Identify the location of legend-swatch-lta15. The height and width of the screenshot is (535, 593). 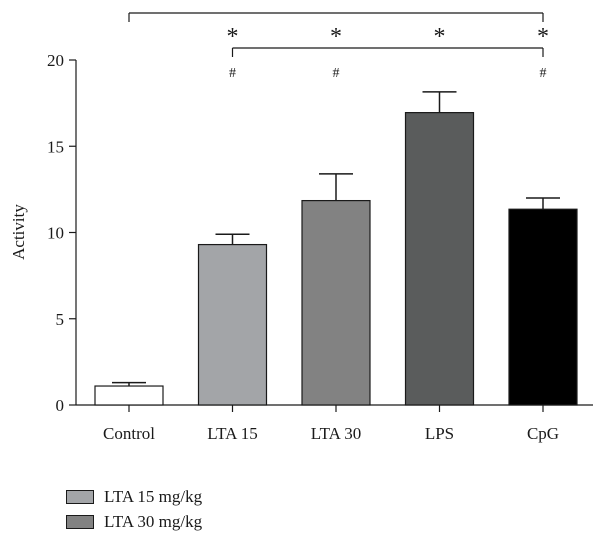
(80, 496).